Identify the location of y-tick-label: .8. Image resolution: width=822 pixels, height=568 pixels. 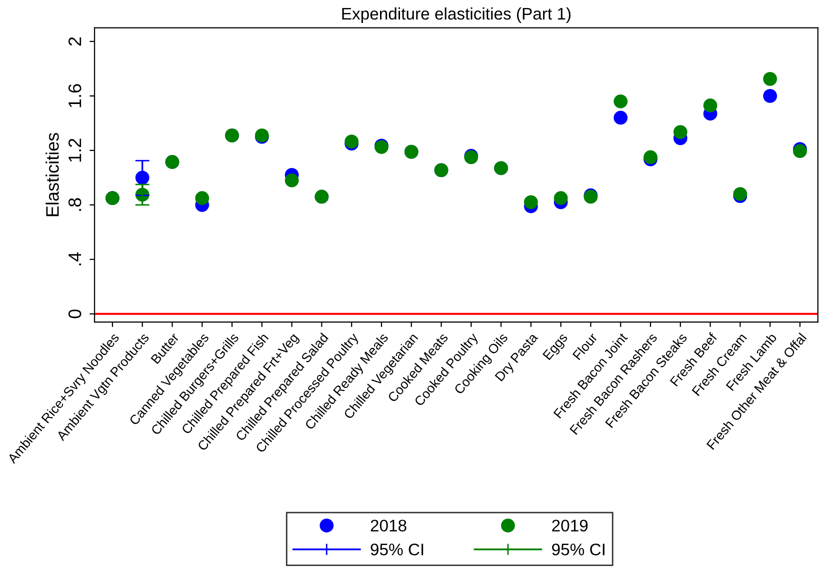
(75, 204).